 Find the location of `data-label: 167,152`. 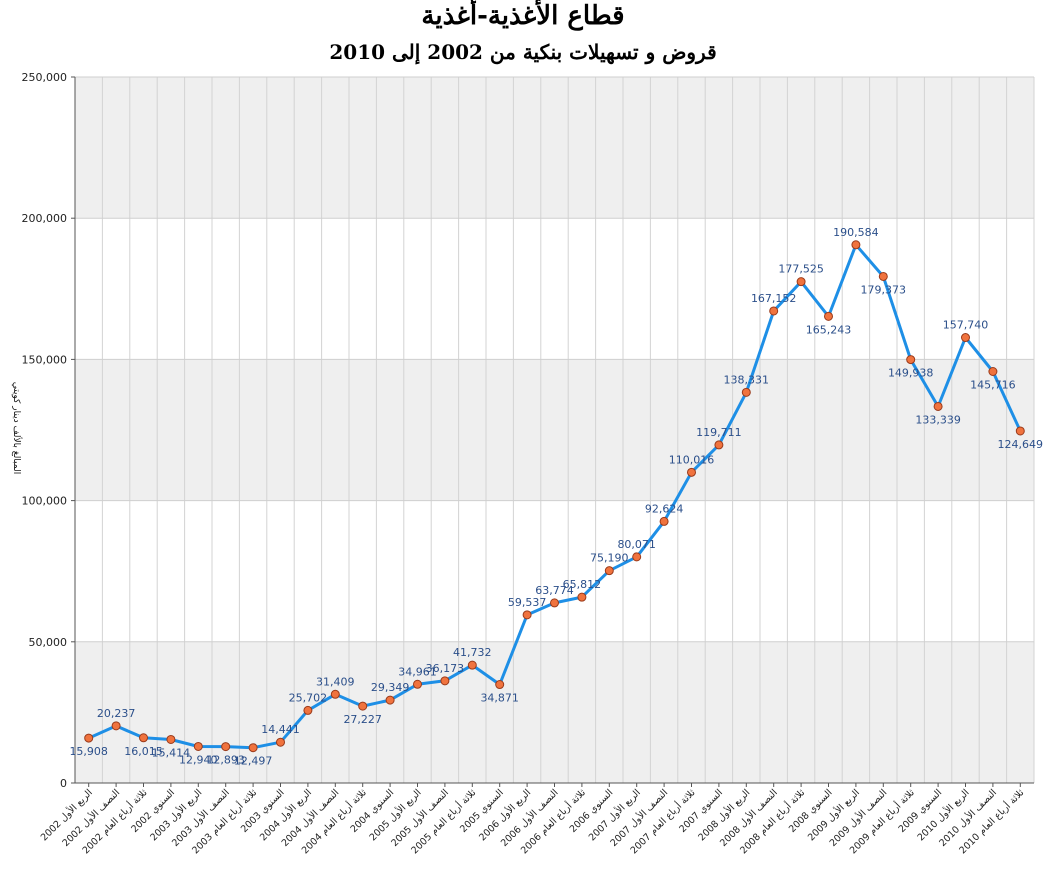

data-label: 167,152 is located at coordinates (774, 298).